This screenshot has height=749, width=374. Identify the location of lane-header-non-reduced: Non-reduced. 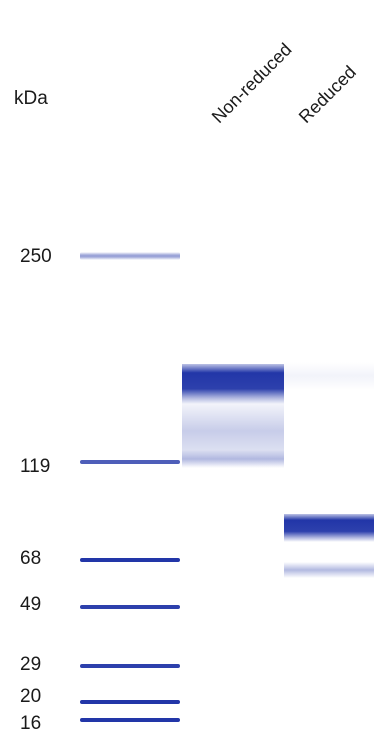
(251, 83).